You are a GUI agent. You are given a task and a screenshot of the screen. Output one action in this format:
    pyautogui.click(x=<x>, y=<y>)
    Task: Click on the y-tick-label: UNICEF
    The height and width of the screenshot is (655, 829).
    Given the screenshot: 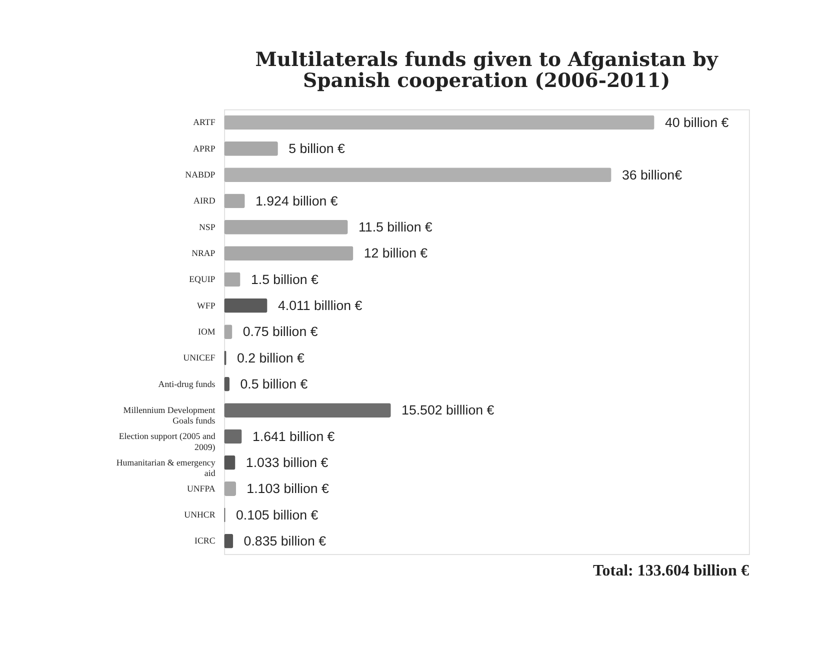 What is the action you would take?
    pyautogui.click(x=199, y=357)
    